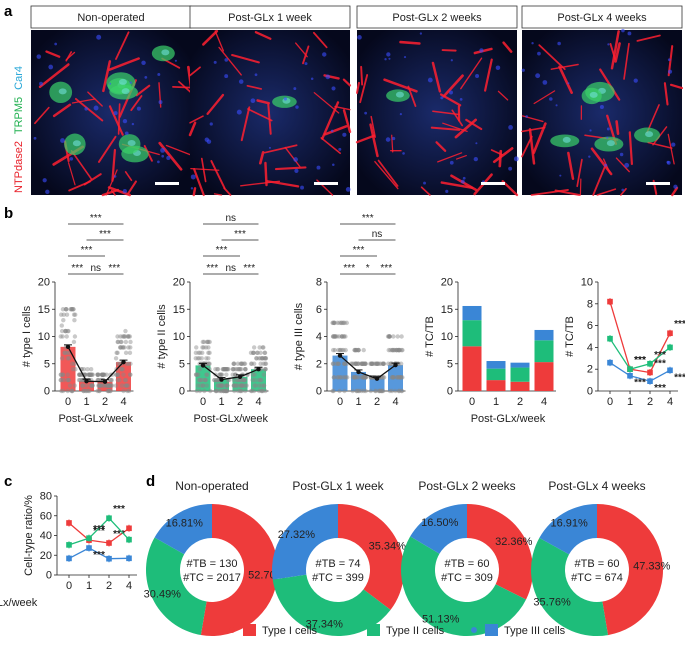  What do you see at coordinates (356, 630) in the screenshot?
I see `legend-dot` at bounding box center [356, 630].